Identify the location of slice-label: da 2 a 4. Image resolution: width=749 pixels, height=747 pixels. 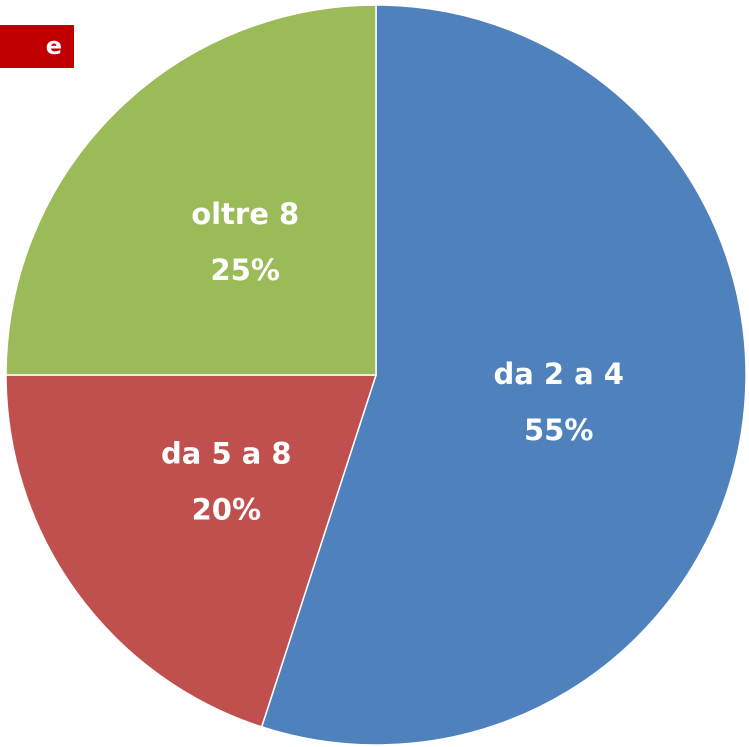
(558, 374).